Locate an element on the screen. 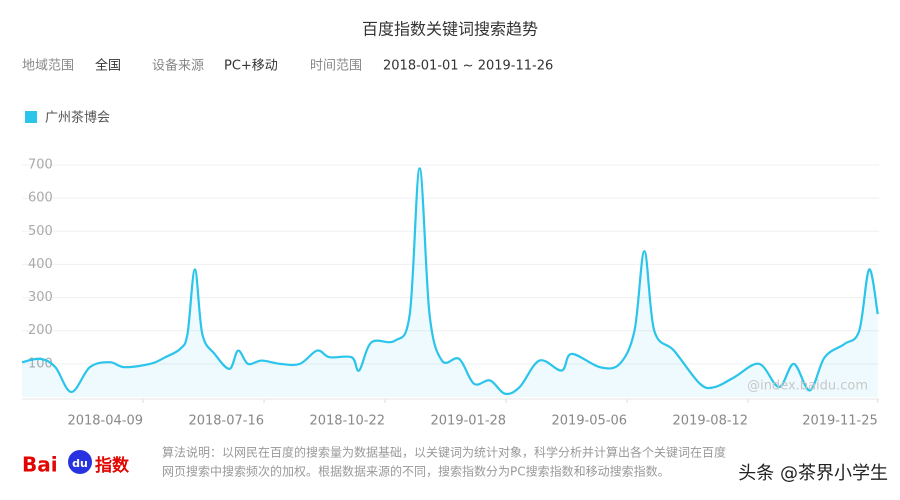 This screenshot has width=900, height=500. logo-paw is located at coordinates (80, 462).